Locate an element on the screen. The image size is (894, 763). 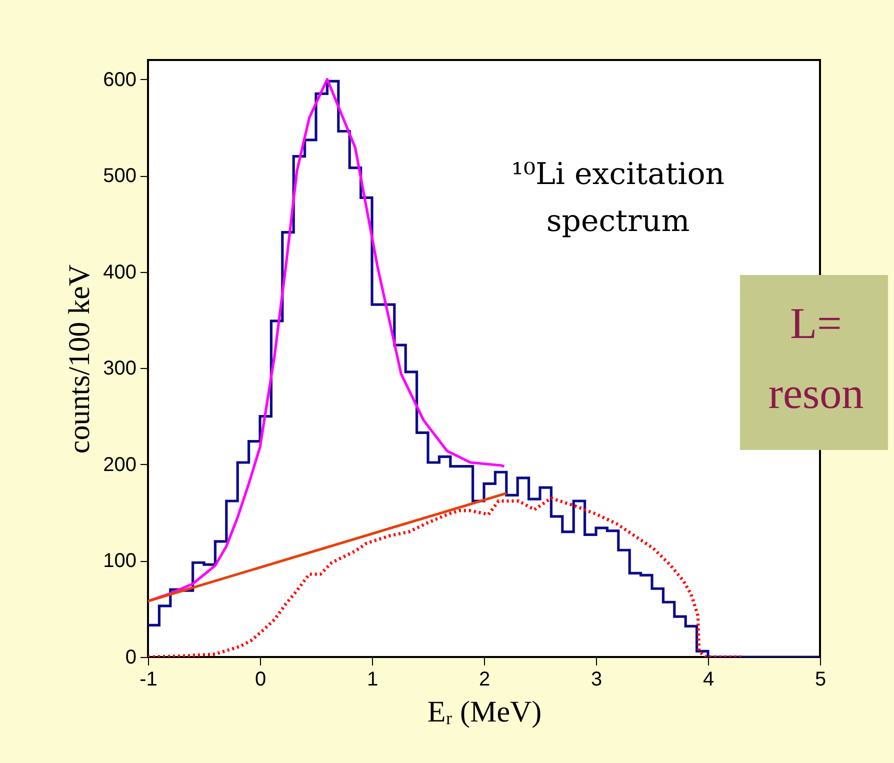
x-tick-label: 0 is located at coordinates (260, 679).